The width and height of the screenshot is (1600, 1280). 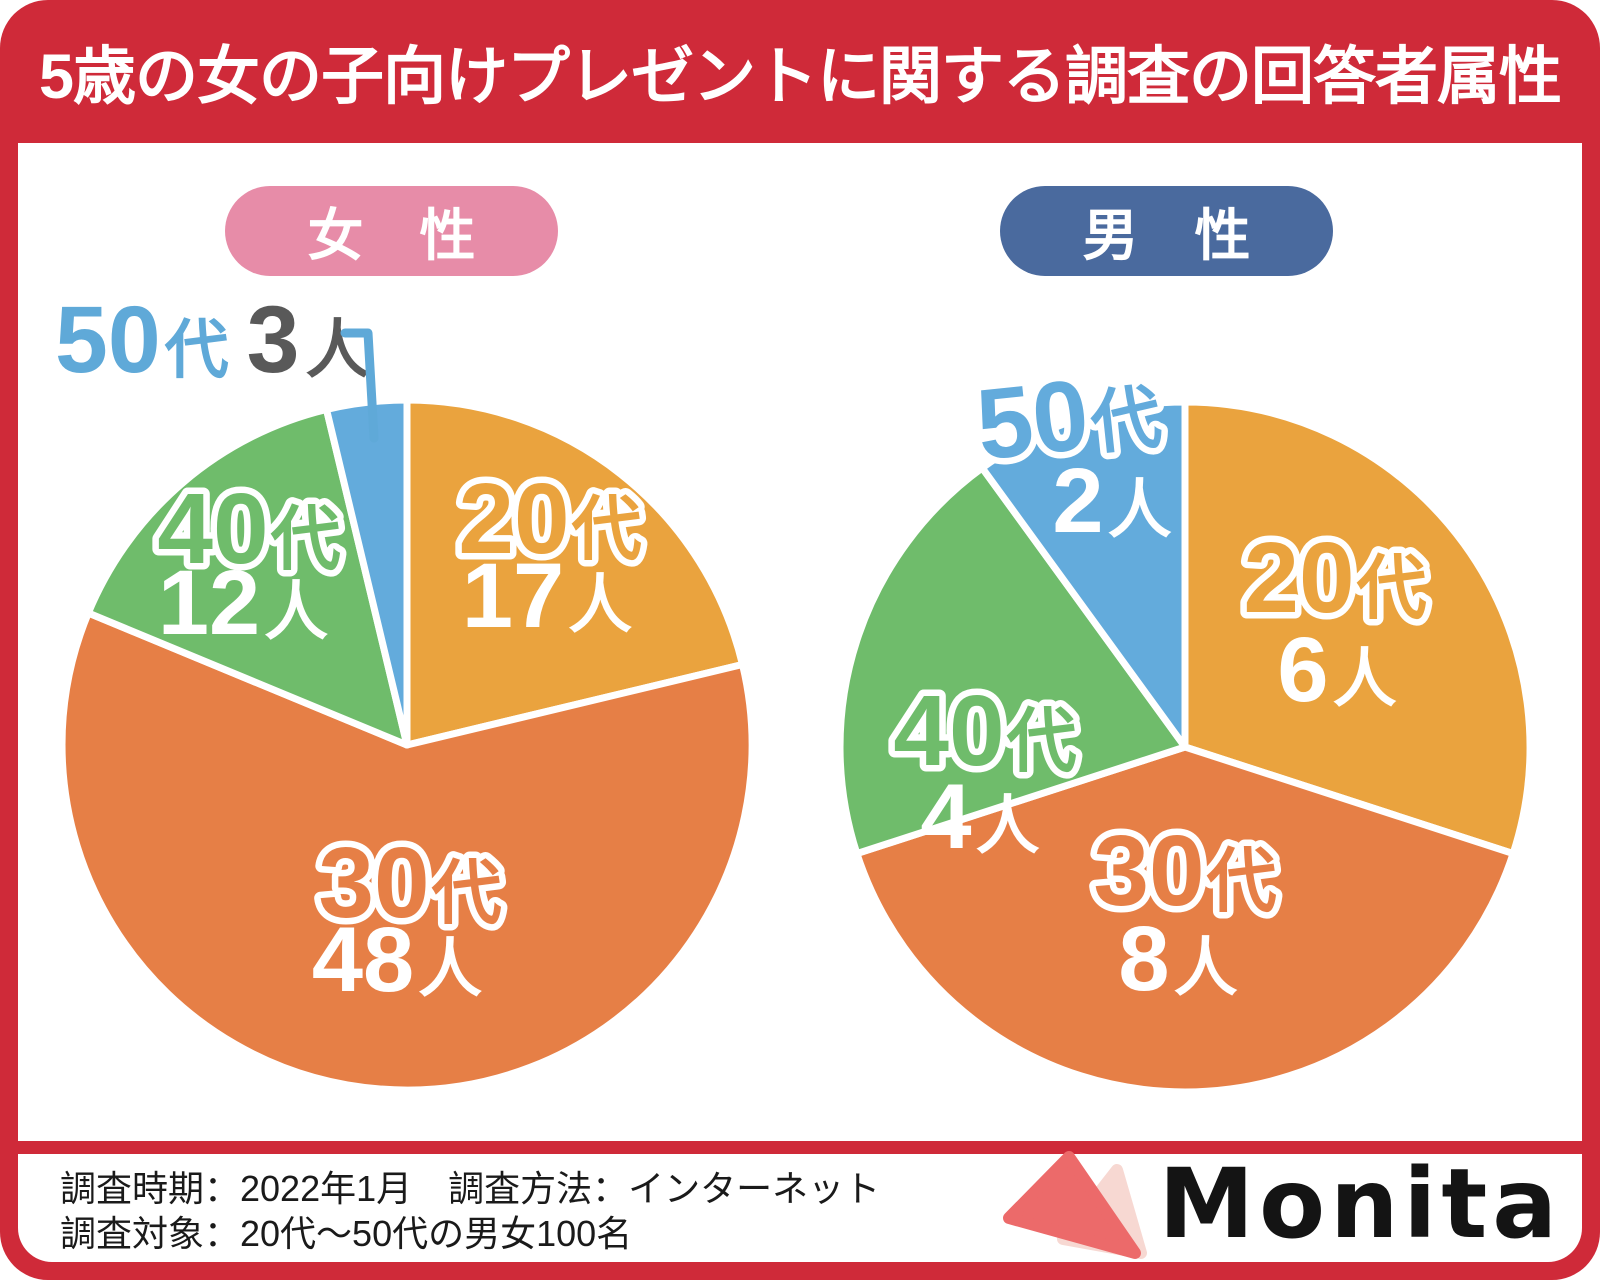 I want to click on page-title: 5歳の女の子向けプレゼントに関する調査の回答者属性, so click(x=800, y=77).